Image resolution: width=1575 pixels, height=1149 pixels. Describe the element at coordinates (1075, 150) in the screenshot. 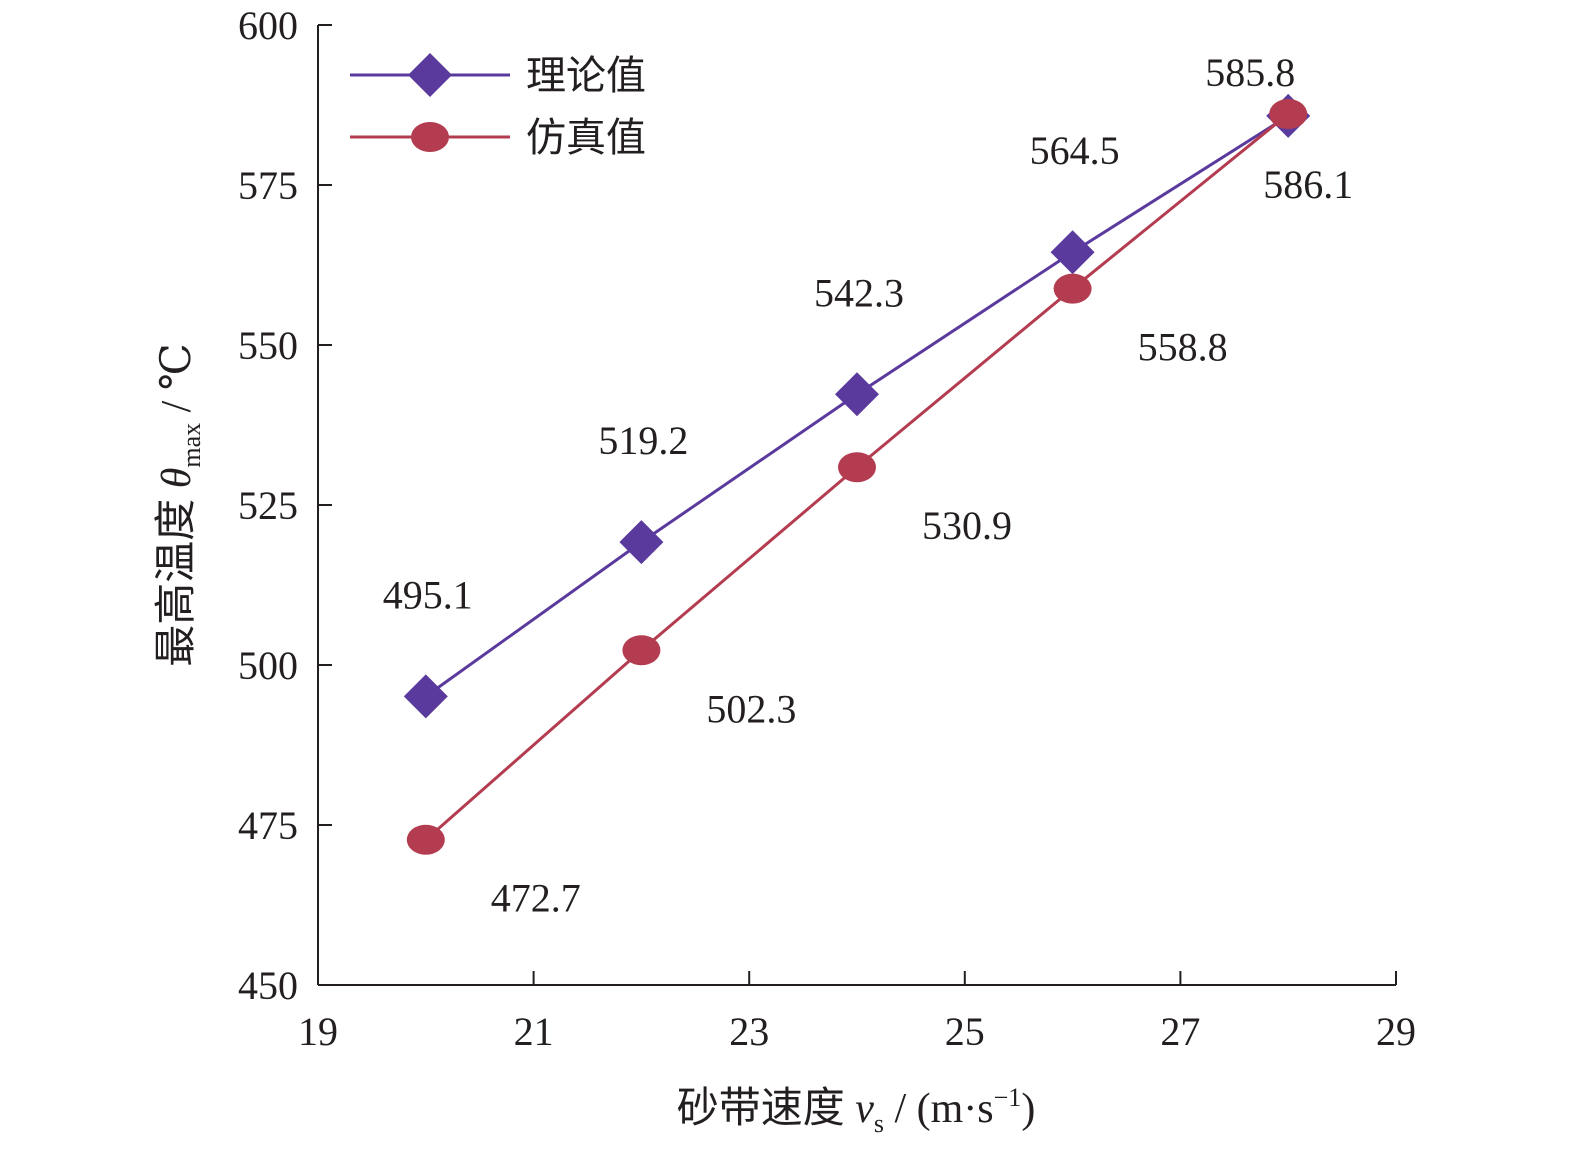

I see `data-label: 564.5` at that location.